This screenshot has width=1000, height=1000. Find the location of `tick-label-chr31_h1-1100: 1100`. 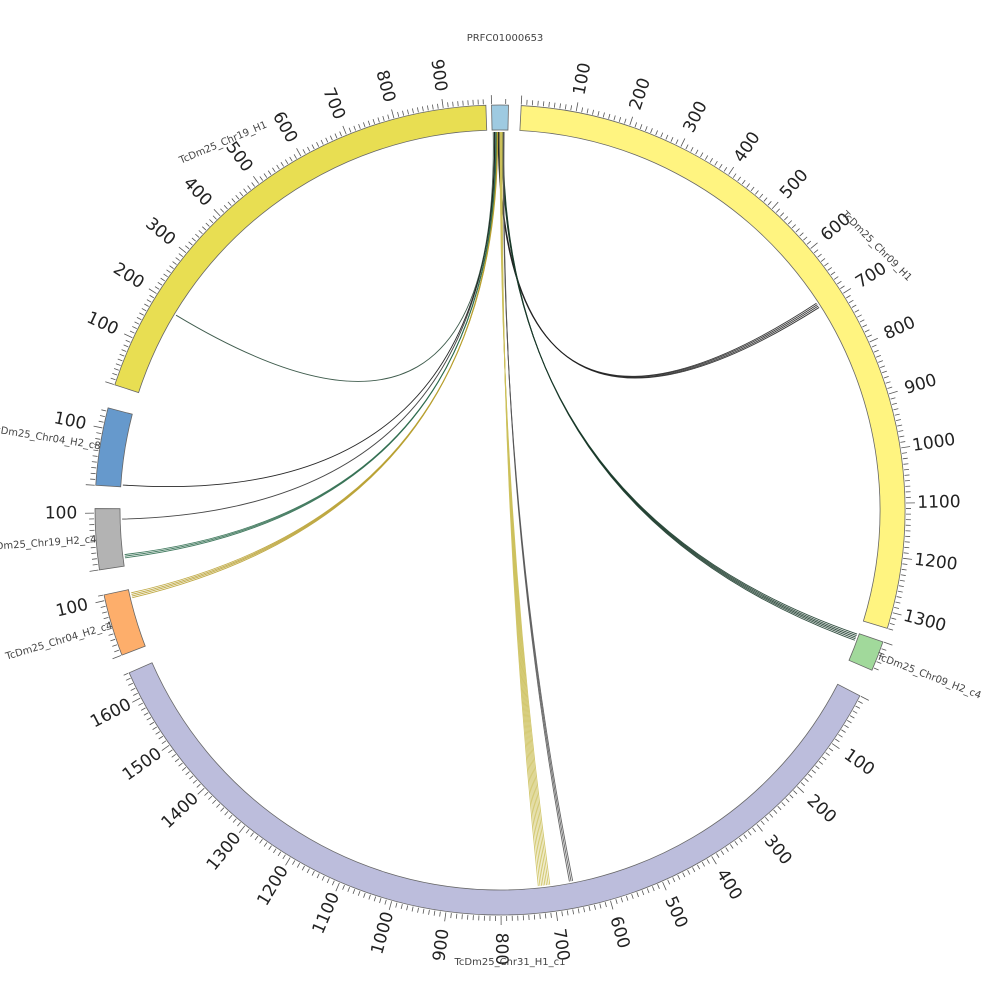

tick-label-chr31_h1-1100: 1100 is located at coordinates (326, 913).